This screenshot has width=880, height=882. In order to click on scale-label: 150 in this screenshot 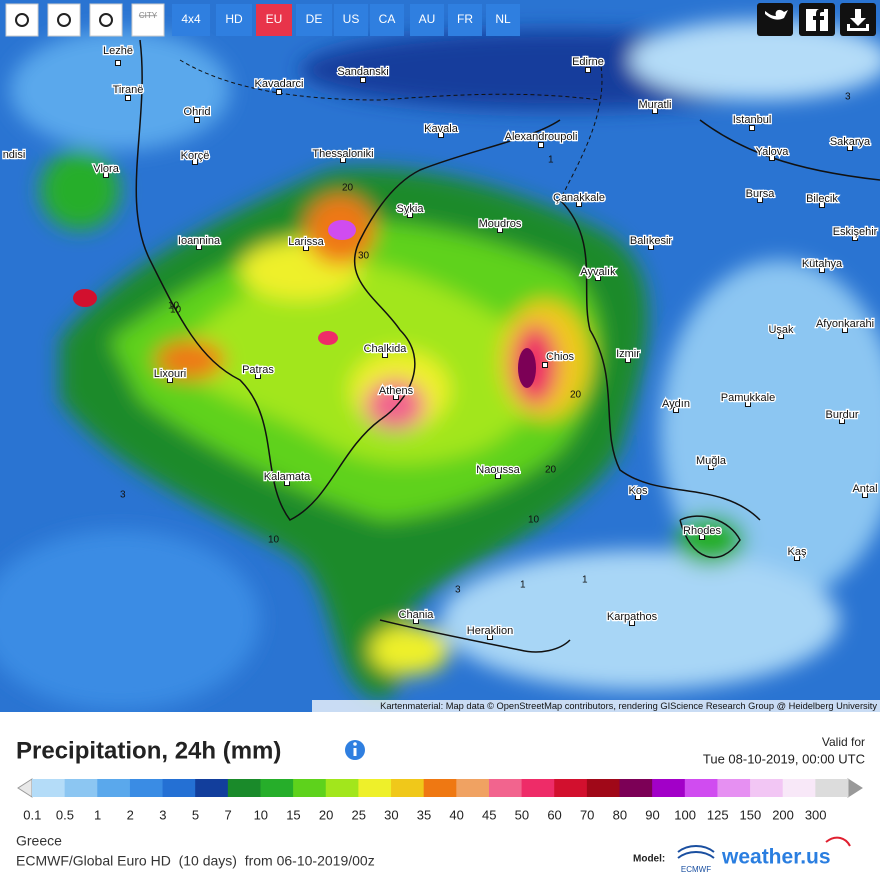, I will do `click(751, 814)`.